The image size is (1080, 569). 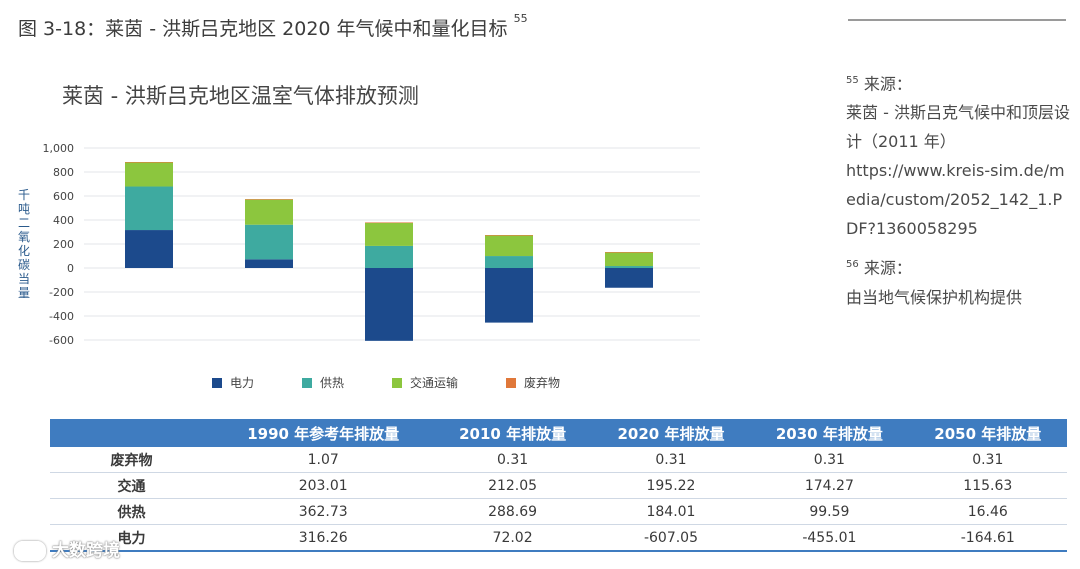 What do you see at coordinates (63, 172) in the screenshot?
I see `y-tick-label: 800` at bounding box center [63, 172].